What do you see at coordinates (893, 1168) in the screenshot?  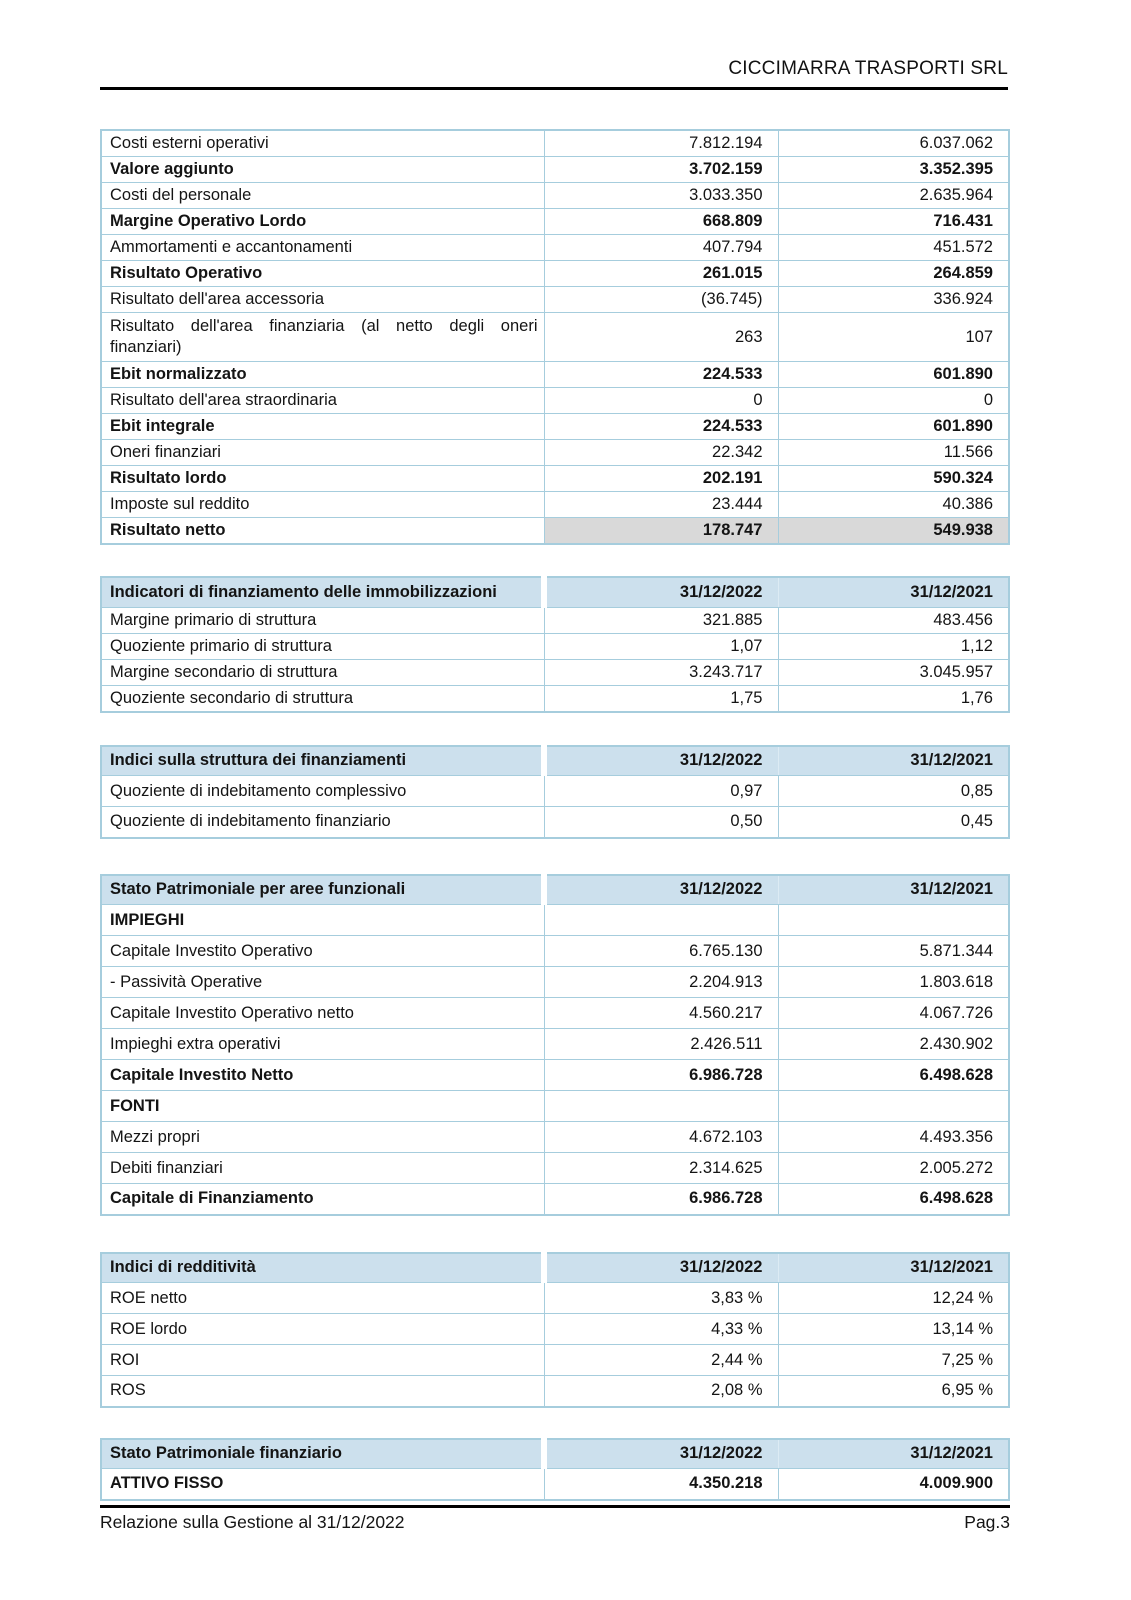 I see `value-2021: 2.005.272` at bounding box center [893, 1168].